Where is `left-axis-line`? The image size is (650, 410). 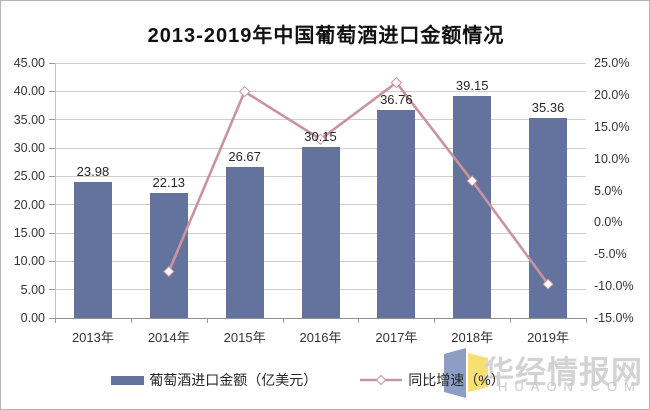
left-axis-line is located at coordinates (55, 190).